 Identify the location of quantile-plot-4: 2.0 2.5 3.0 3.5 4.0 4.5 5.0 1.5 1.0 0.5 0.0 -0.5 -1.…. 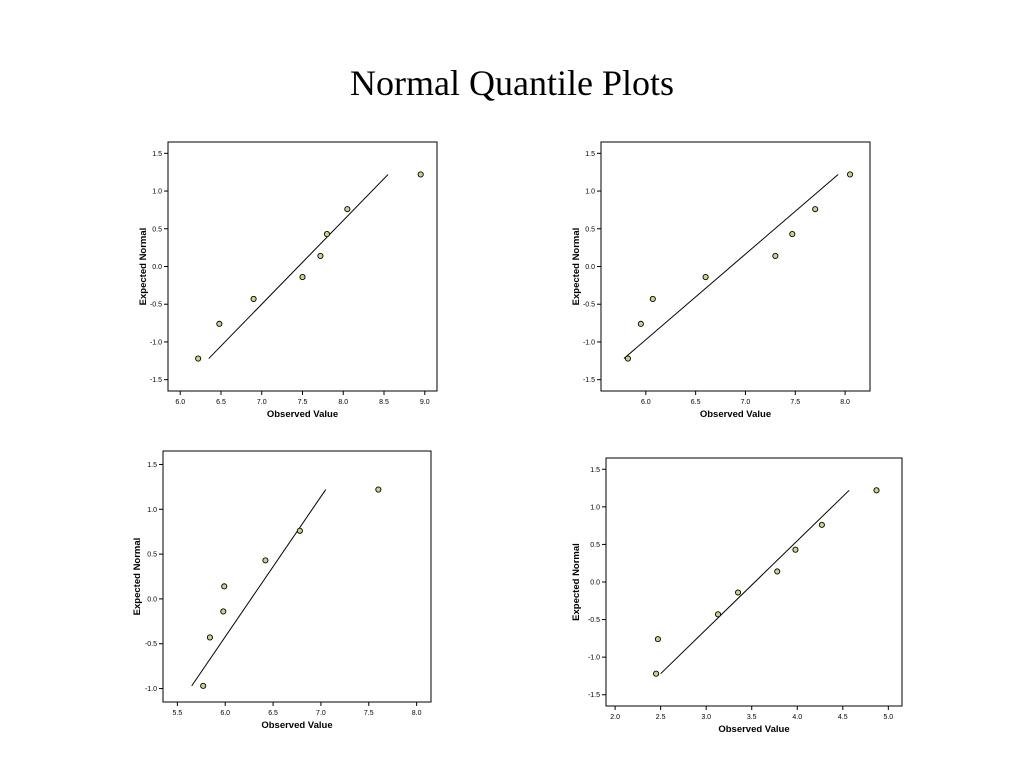
(737, 596).